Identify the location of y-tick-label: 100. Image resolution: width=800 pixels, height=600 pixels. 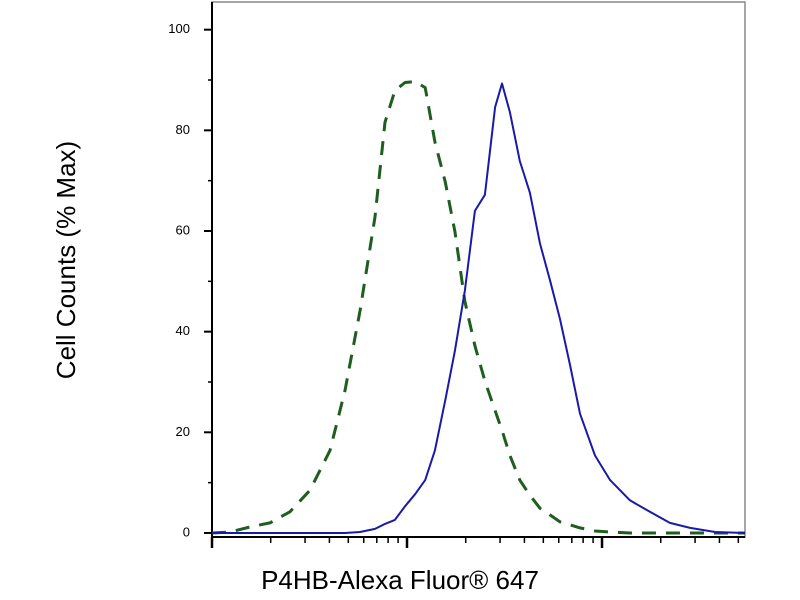
(179, 28).